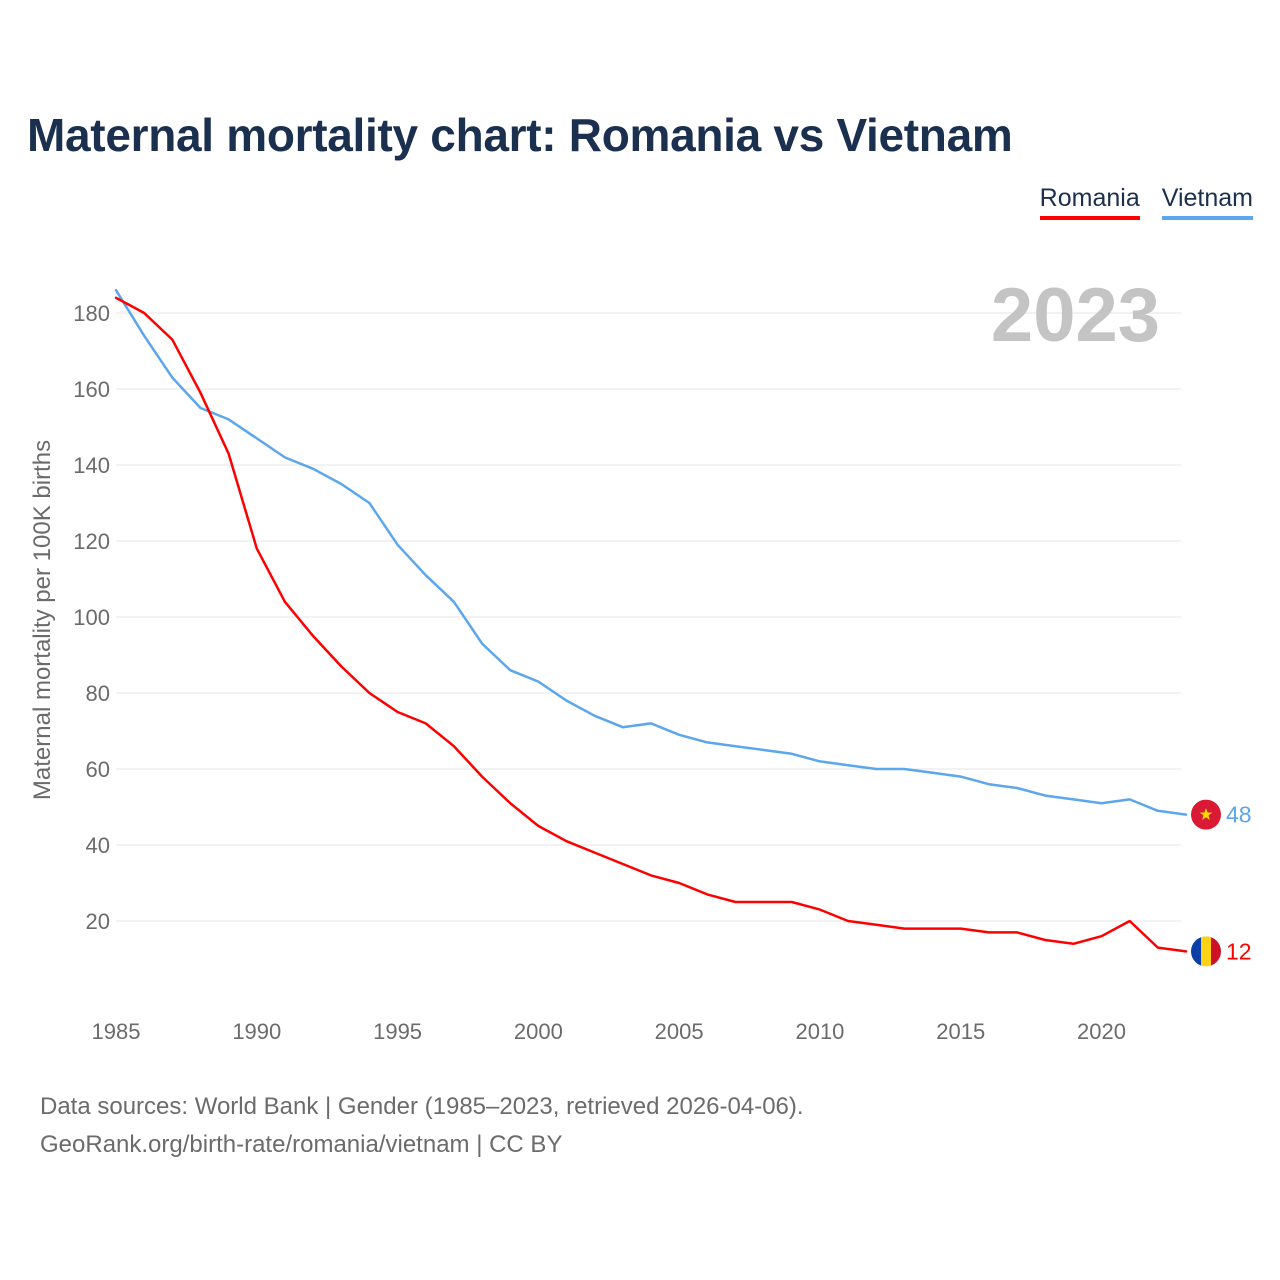  What do you see at coordinates (91, 465) in the screenshot?
I see `y-tick-label: 140` at bounding box center [91, 465].